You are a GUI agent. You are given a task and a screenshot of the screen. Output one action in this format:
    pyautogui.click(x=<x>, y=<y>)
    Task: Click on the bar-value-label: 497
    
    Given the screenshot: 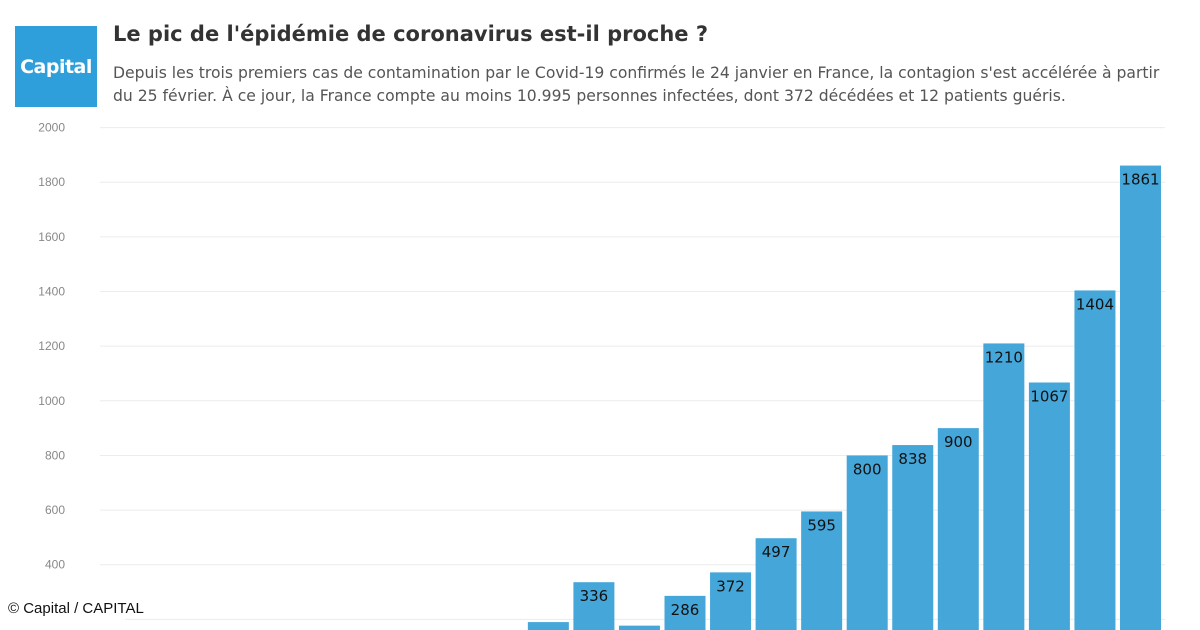 What is the action you would take?
    pyautogui.click(x=776, y=552)
    